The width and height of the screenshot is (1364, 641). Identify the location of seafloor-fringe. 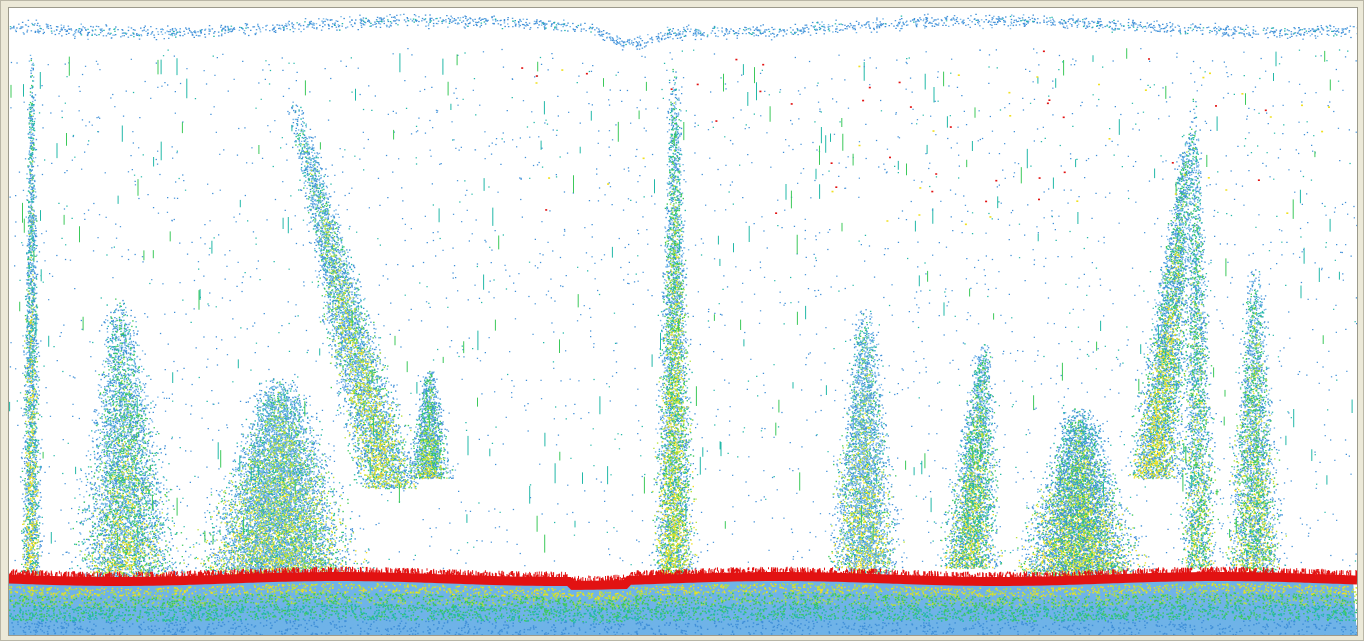
(683, 576).